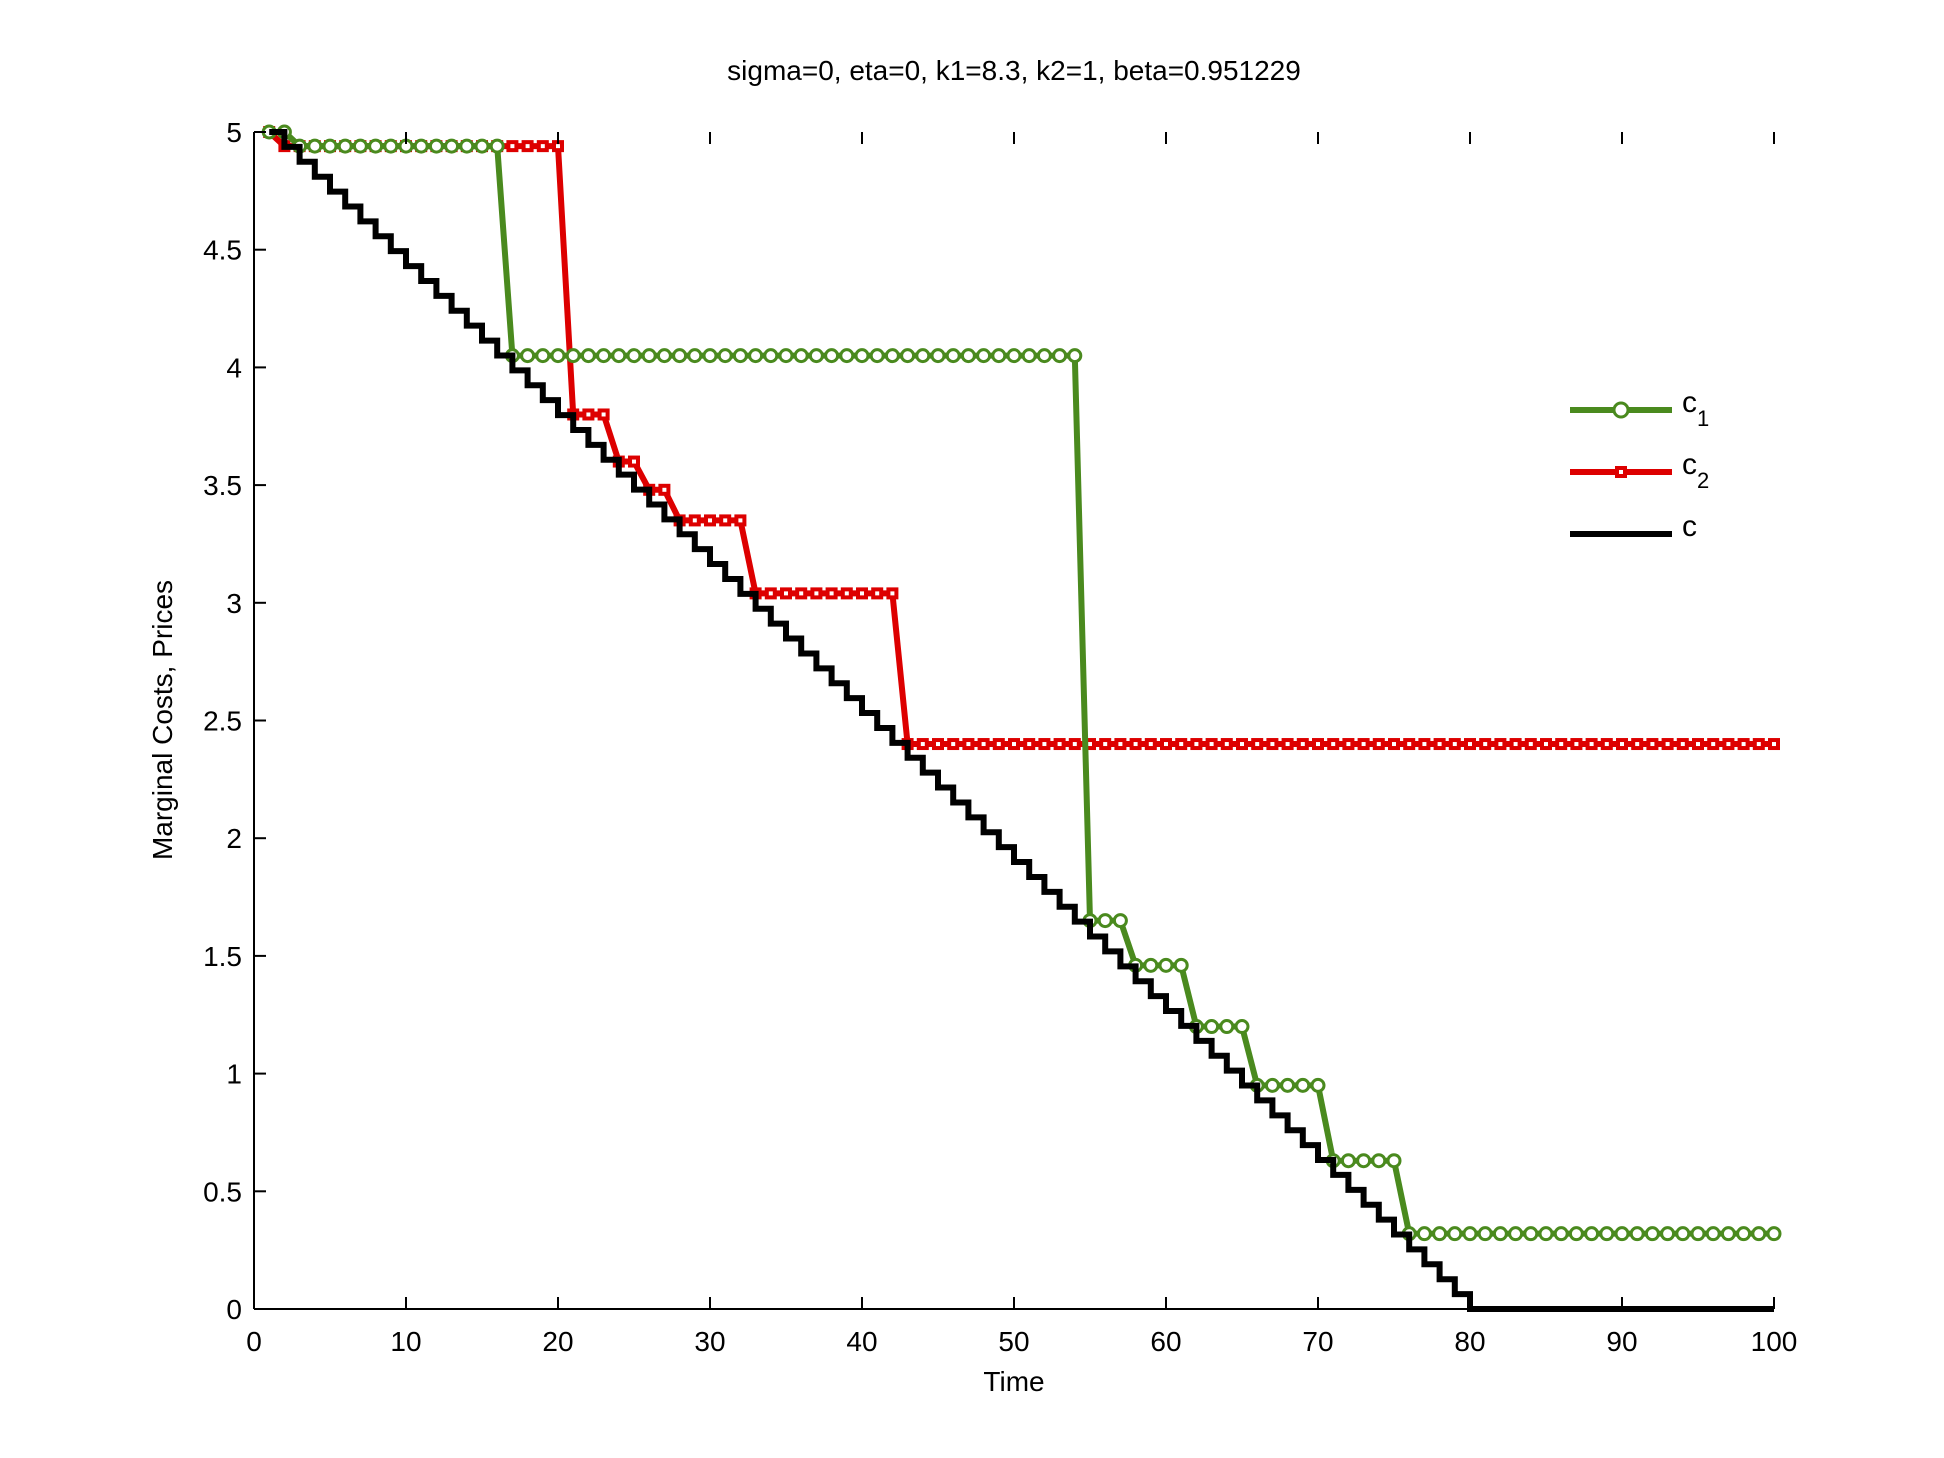 This screenshot has width=1944, height=1458. Describe the element at coordinates (1013, 1341) in the screenshot. I see `x-tick-label: 50` at that location.